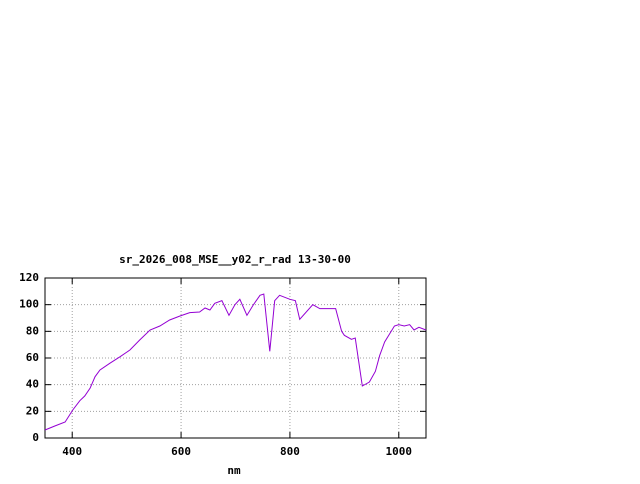 The image size is (640, 484). What do you see at coordinates (32, 357) in the screenshot?
I see `y-tick-label: 60` at bounding box center [32, 357].